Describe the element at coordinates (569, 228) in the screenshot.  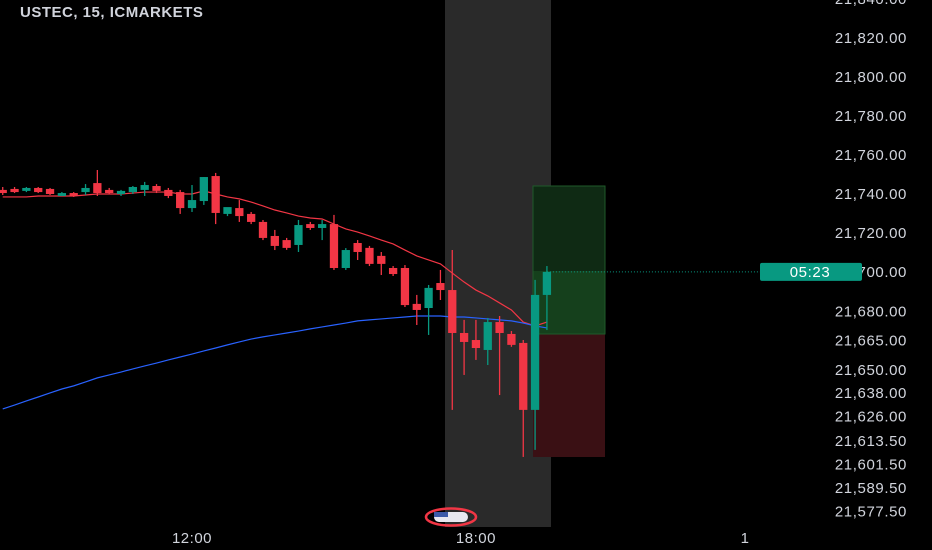
I see `target-zone` at that location.